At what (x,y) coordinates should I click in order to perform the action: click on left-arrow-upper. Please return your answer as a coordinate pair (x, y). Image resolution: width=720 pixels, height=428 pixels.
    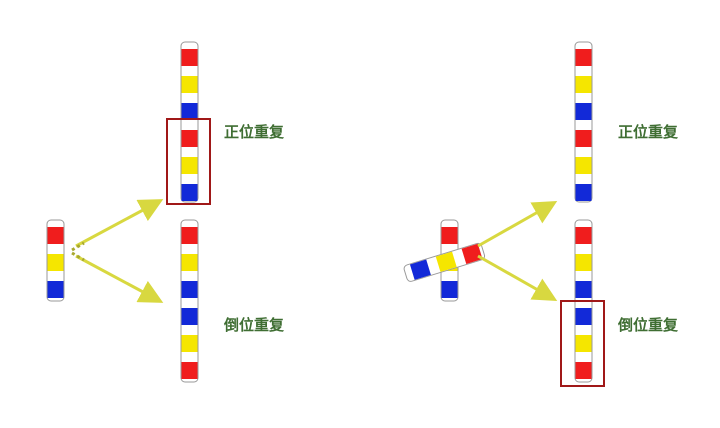
    Looking at the image, I should click on (117, 225).